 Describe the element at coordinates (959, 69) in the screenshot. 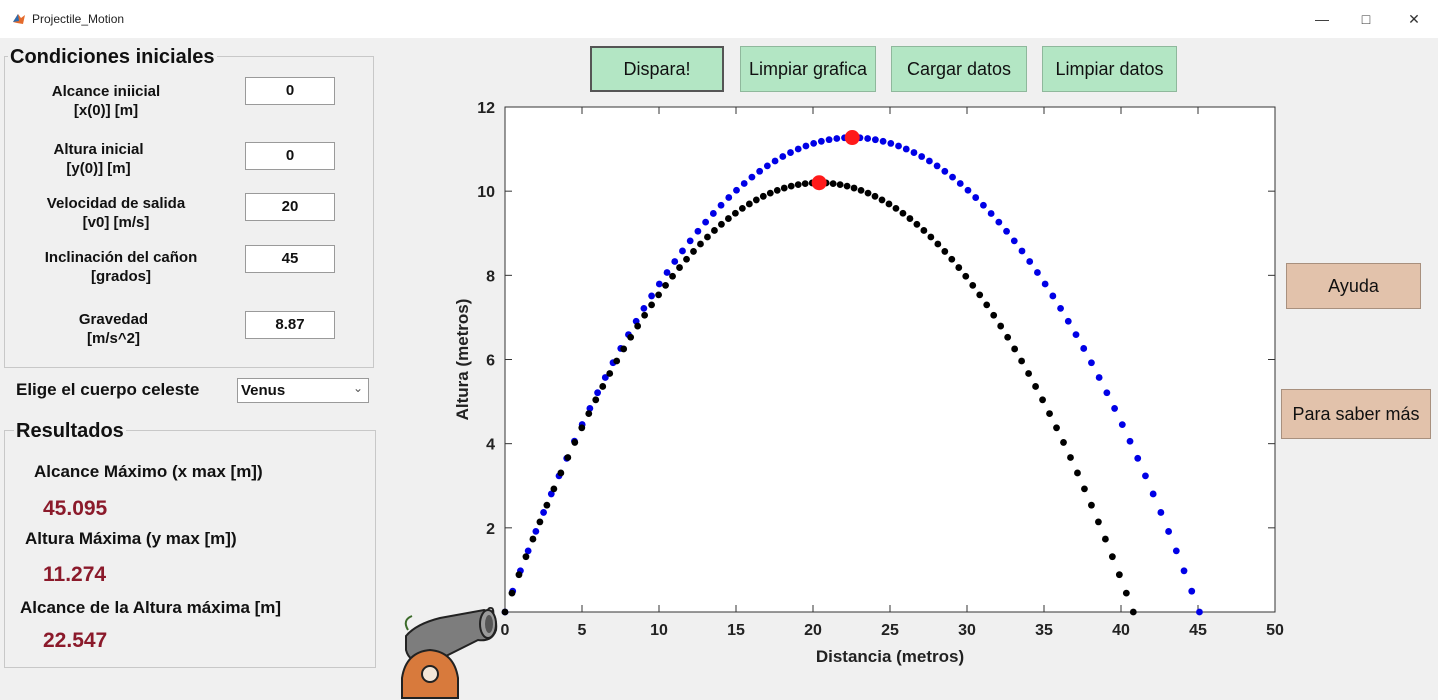

I see `load-data-button: Cargar datos` at that location.